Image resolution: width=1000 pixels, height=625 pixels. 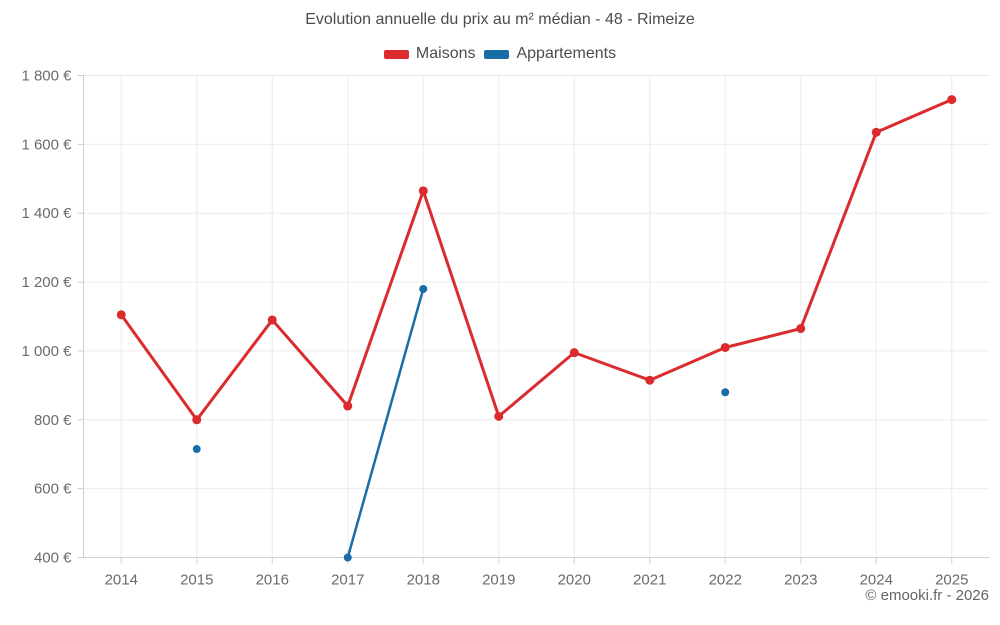 I want to click on y-tick-label: 800 €, so click(x=53, y=420).